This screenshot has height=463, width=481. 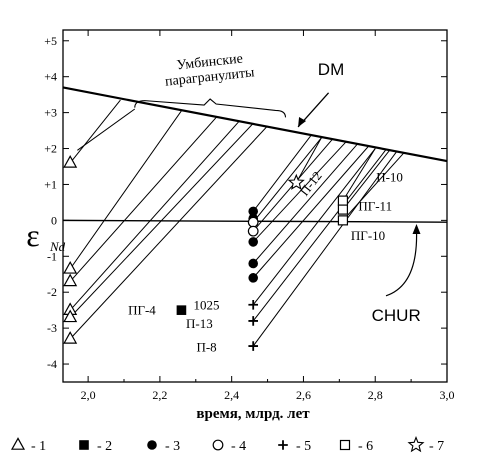 What do you see at coordinates (50, 149) in the screenshot?
I see `y-tick-label: +2` at bounding box center [50, 149].